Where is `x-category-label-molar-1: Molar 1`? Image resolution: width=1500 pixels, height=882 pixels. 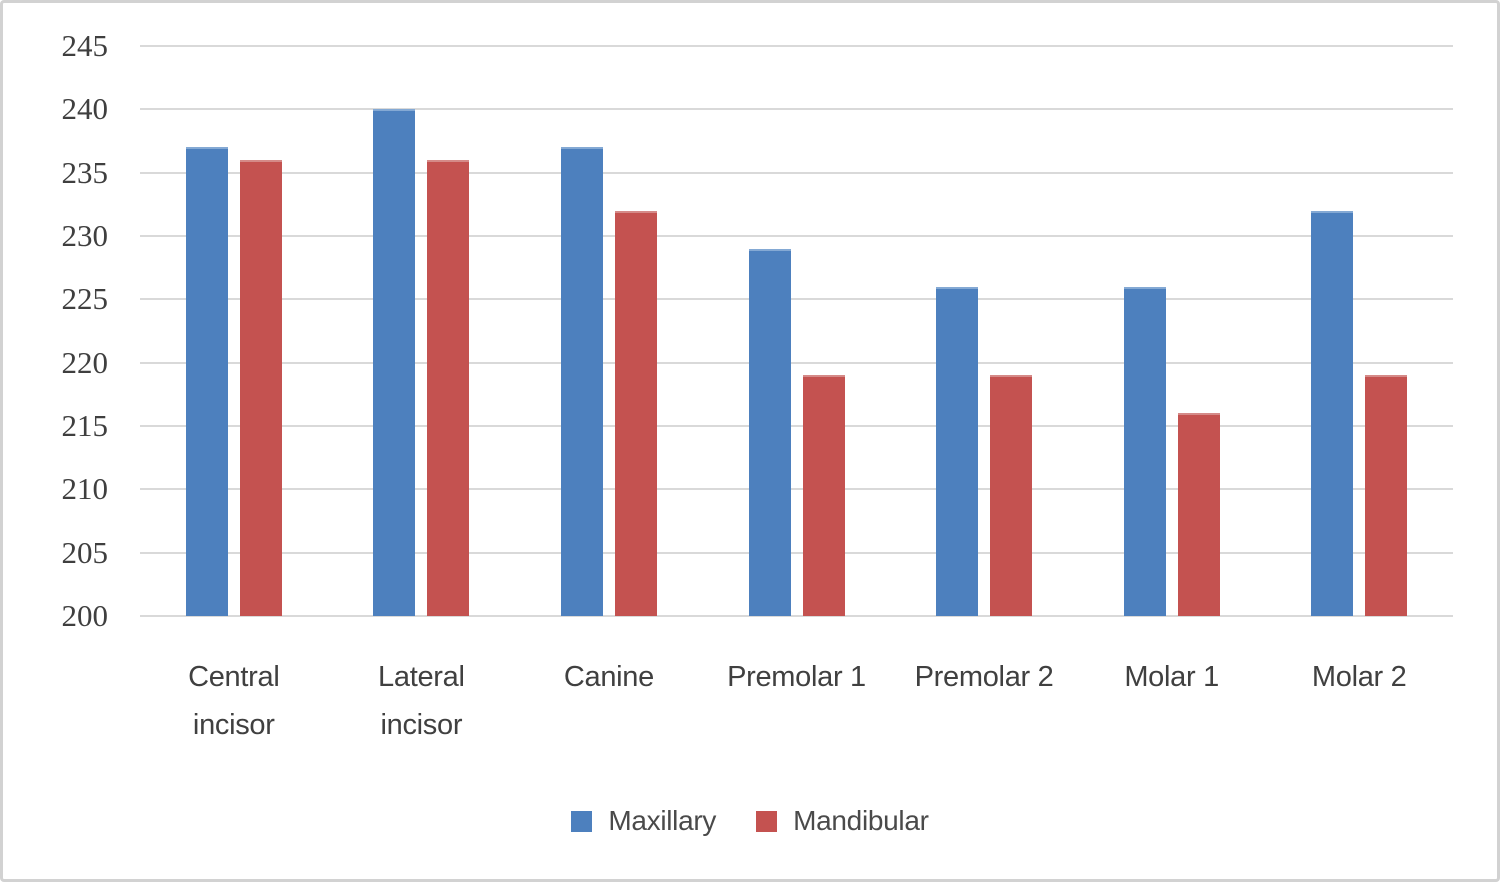 x-category-label-molar-1: Molar 1 is located at coordinates (1171, 677).